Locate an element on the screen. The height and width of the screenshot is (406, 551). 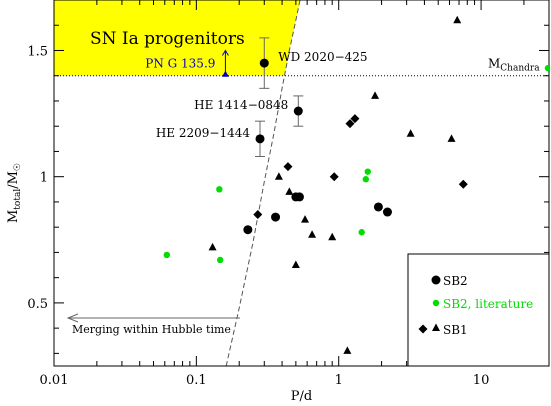
legend-label: SB2 is located at coordinates (455, 281).